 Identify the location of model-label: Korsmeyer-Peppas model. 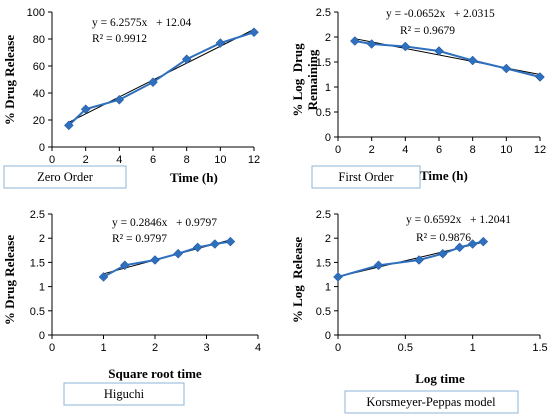
(431, 402).